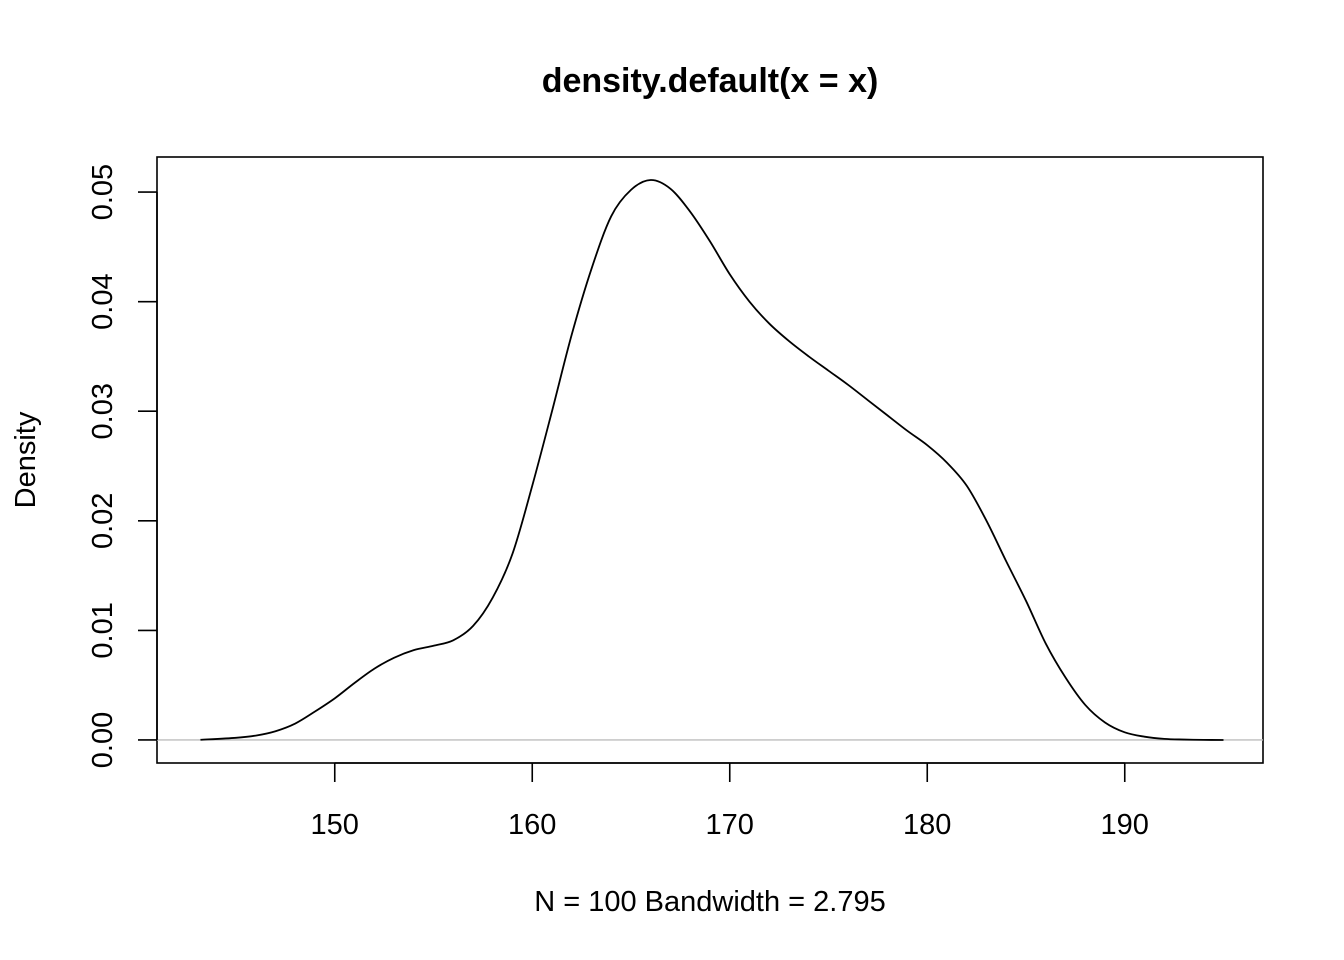  Describe the element at coordinates (1125, 825) in the screenshot. I see `x-tick-label: 190` at that location.